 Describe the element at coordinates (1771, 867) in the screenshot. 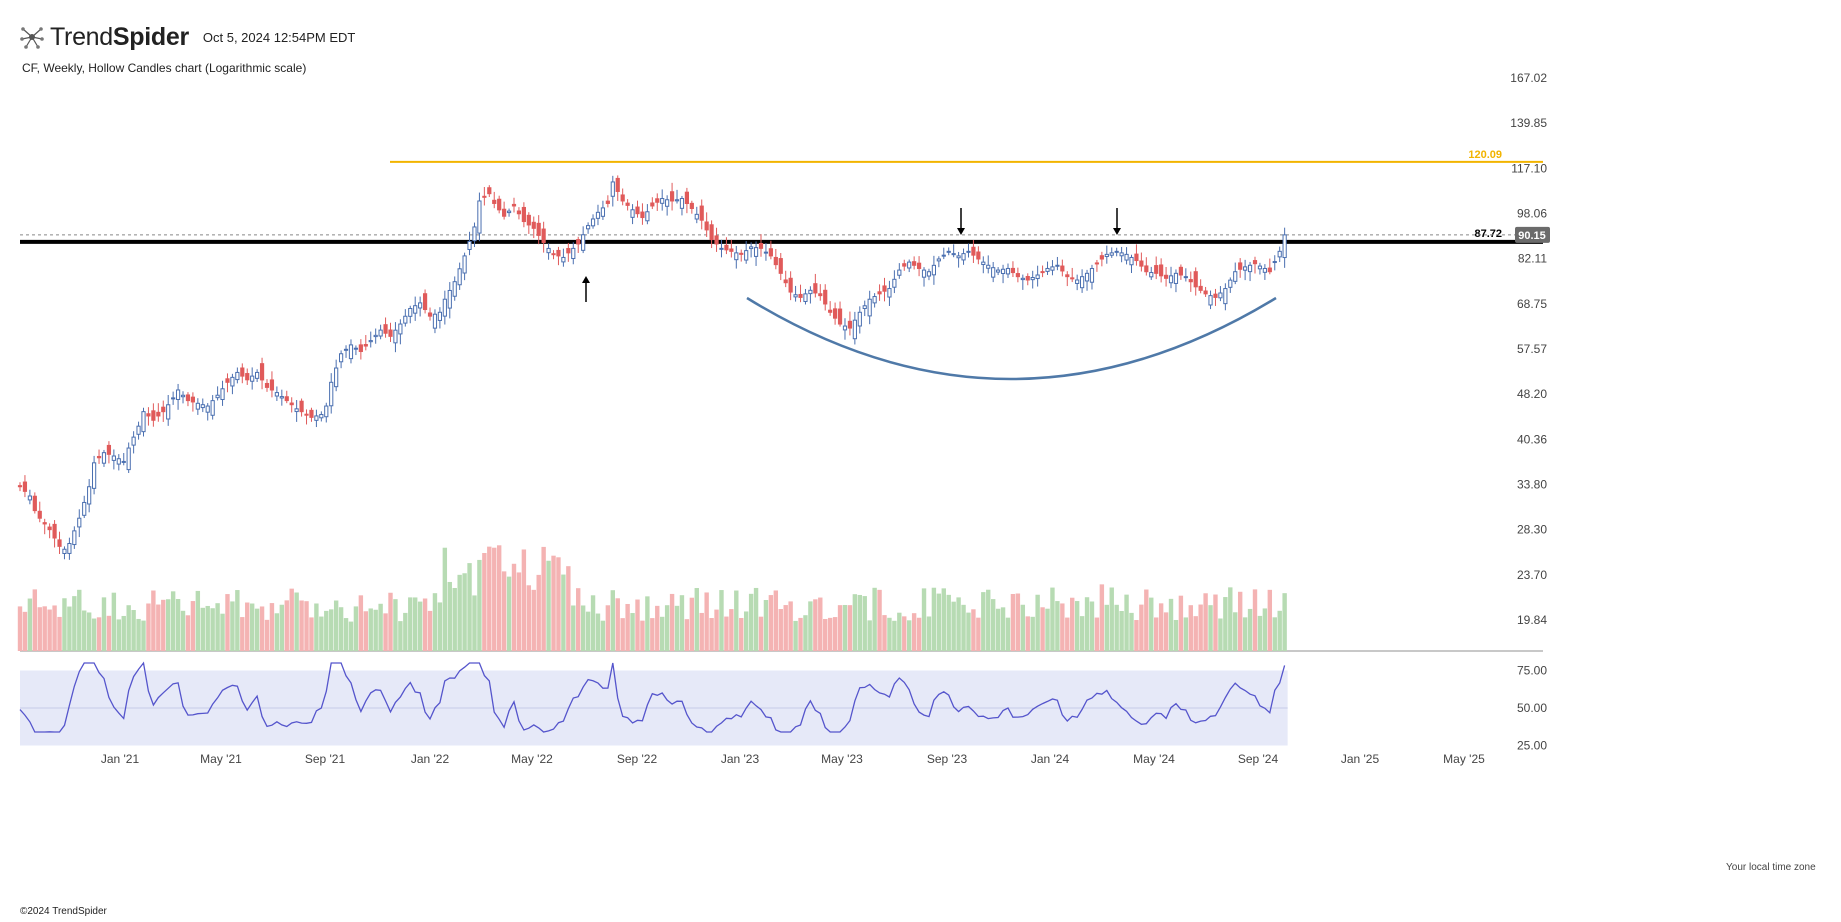

I see `timezone-note: Your local time zone` at that location.